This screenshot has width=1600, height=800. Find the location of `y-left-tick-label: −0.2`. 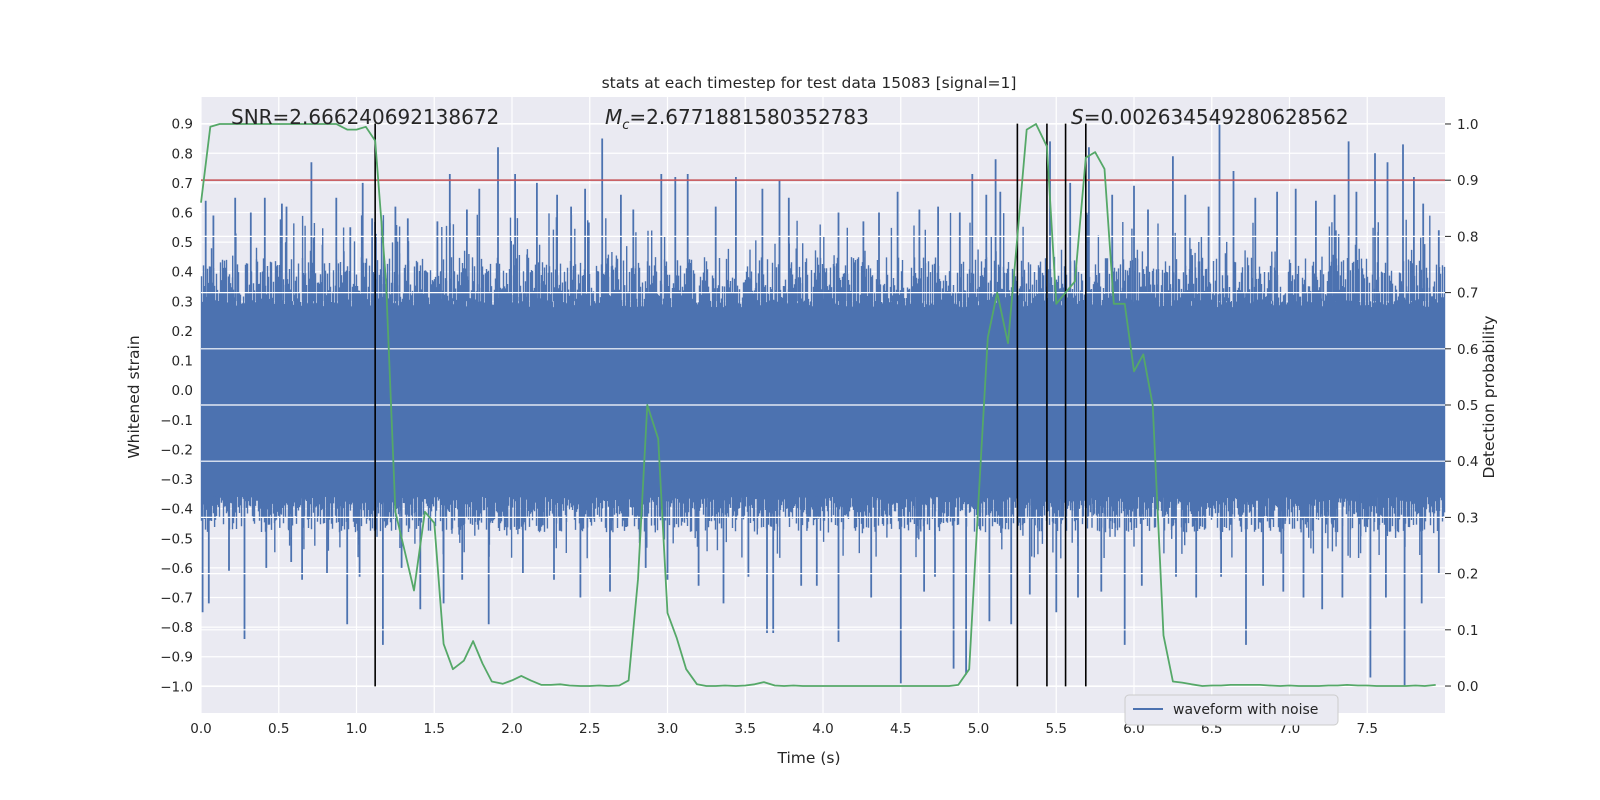

y-left-tick-label: −0.2 is located at coordinates (176, 450).